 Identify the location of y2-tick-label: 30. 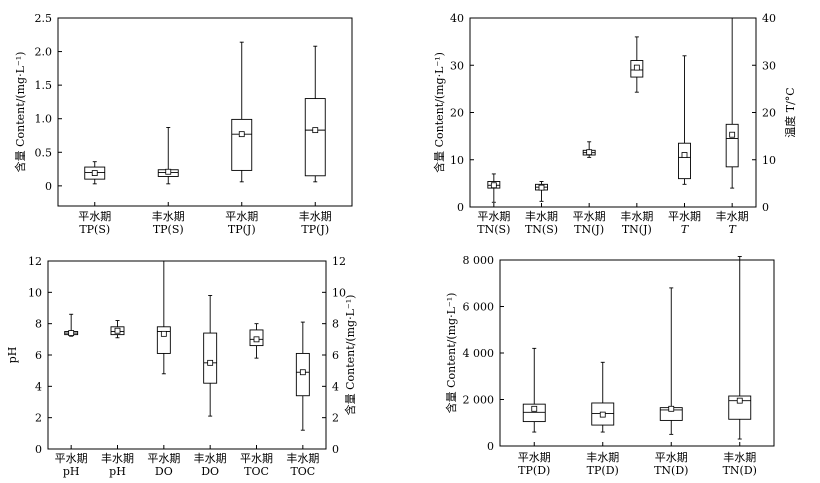
(769, 65).